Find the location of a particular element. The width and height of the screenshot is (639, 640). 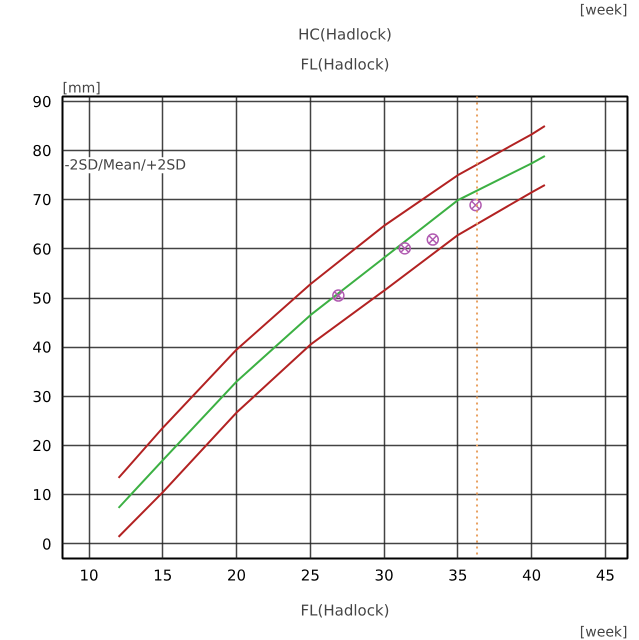

y-tick-label: 60 is located at coordinates (42, 249).